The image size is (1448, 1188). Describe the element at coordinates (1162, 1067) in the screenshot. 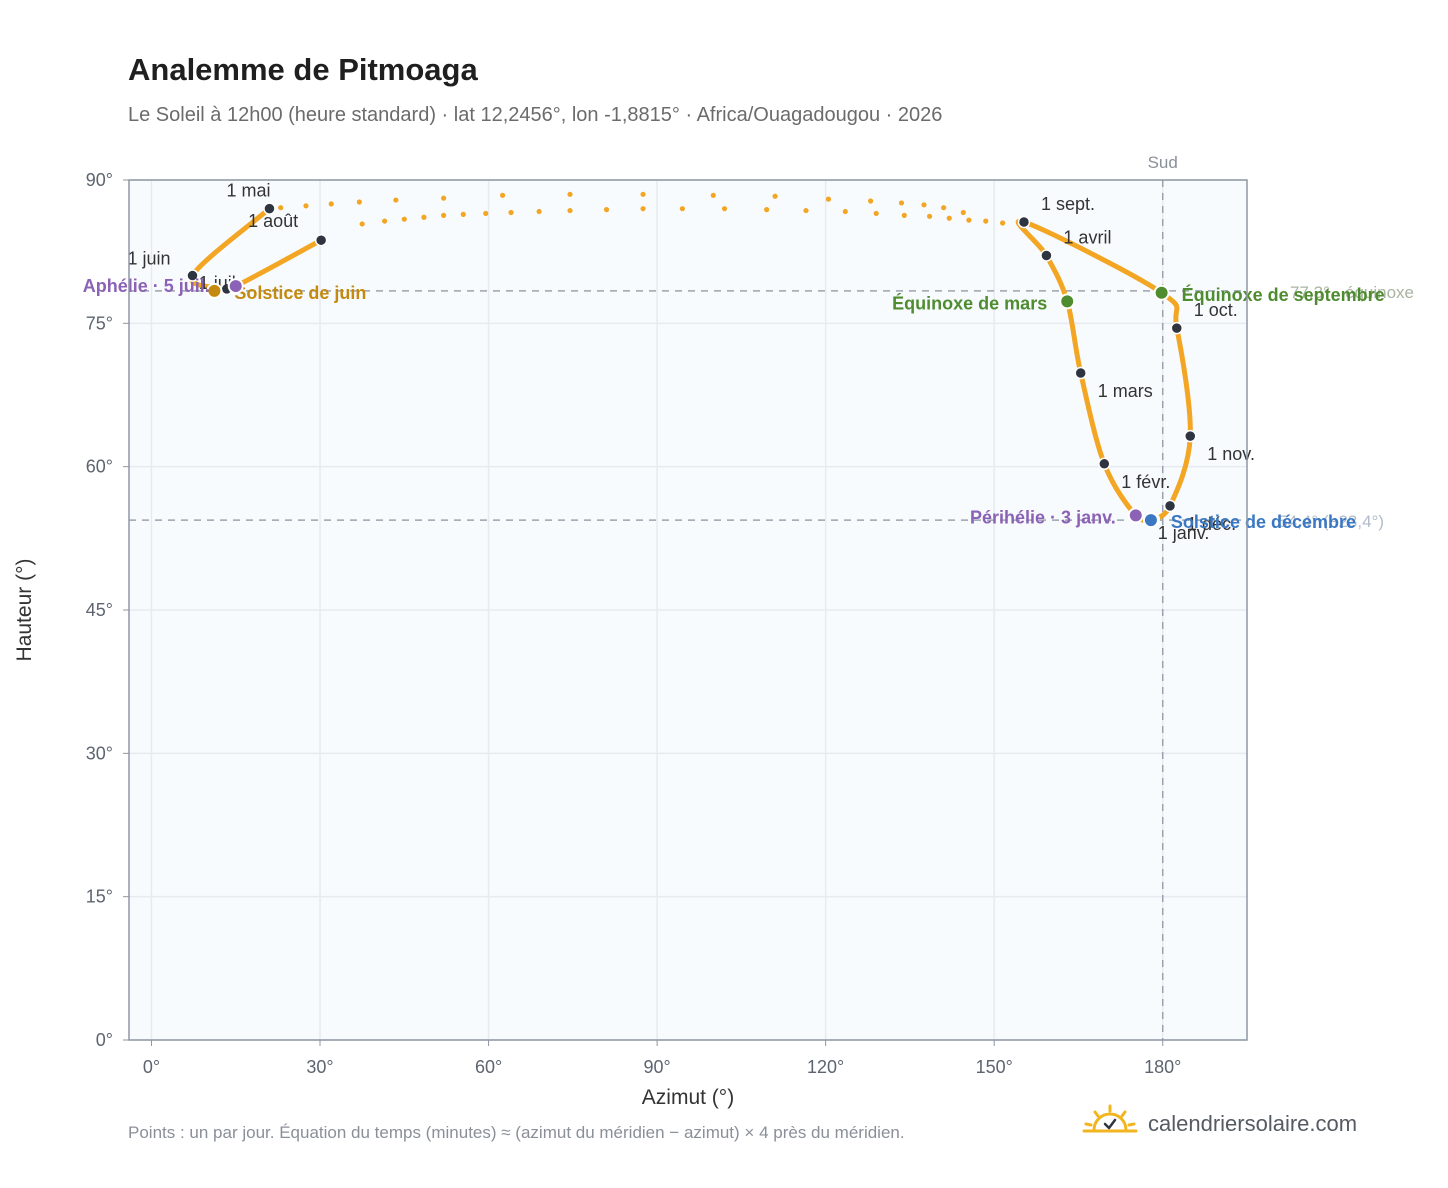

I see `x-tick-label: 180°` at that location.